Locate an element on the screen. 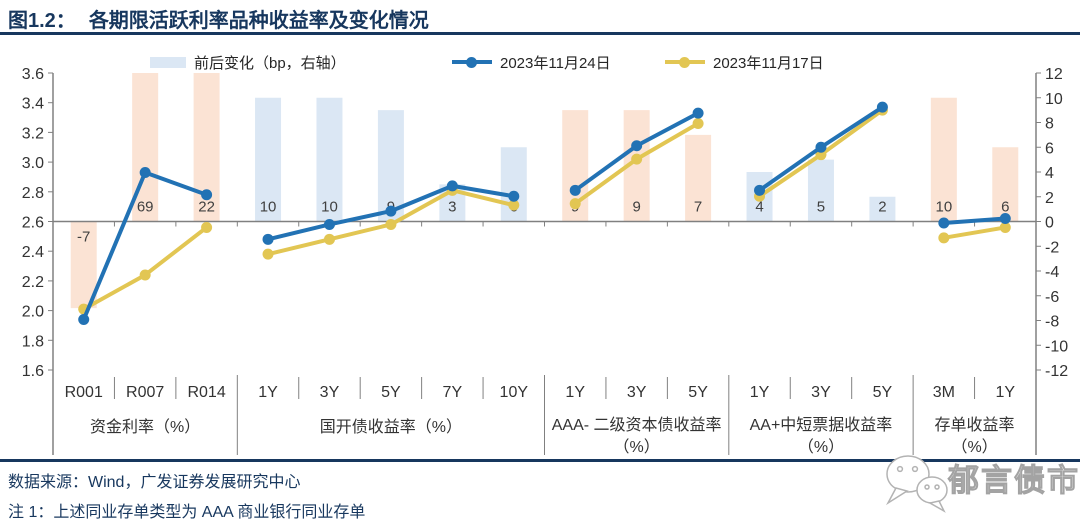 Image resolution: width=1080 pixels, height=528 pixels. category-label: 3M is located at coordinates (944, 392).